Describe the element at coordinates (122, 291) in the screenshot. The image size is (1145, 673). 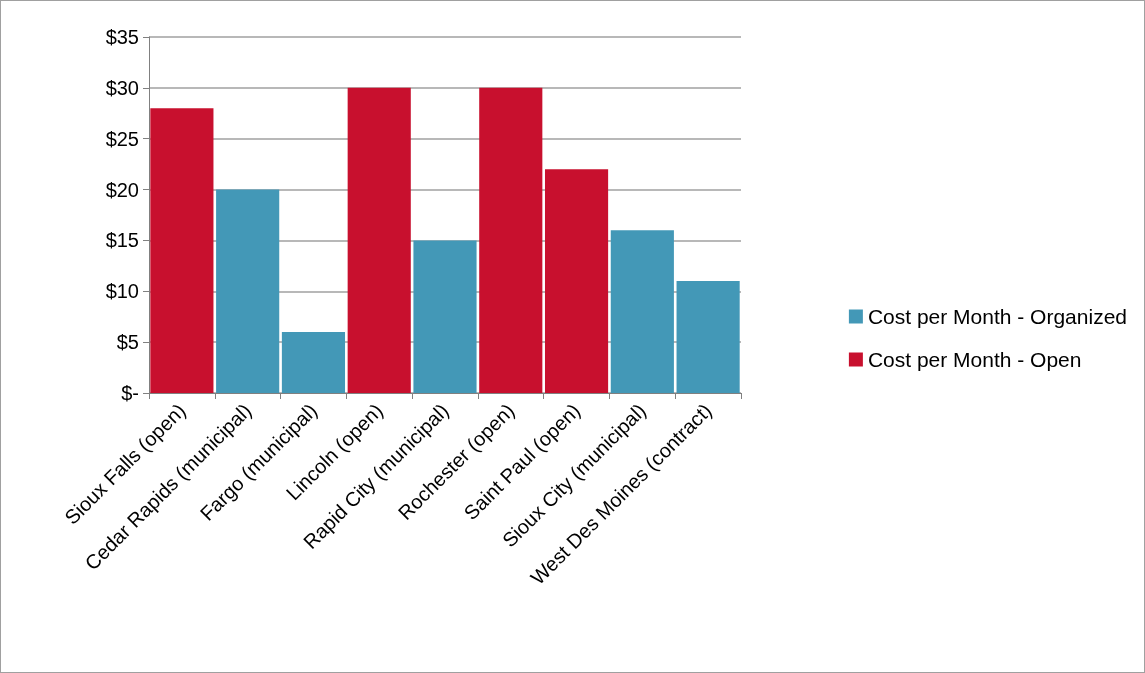
I see `y-tick-label: $10` at that location.